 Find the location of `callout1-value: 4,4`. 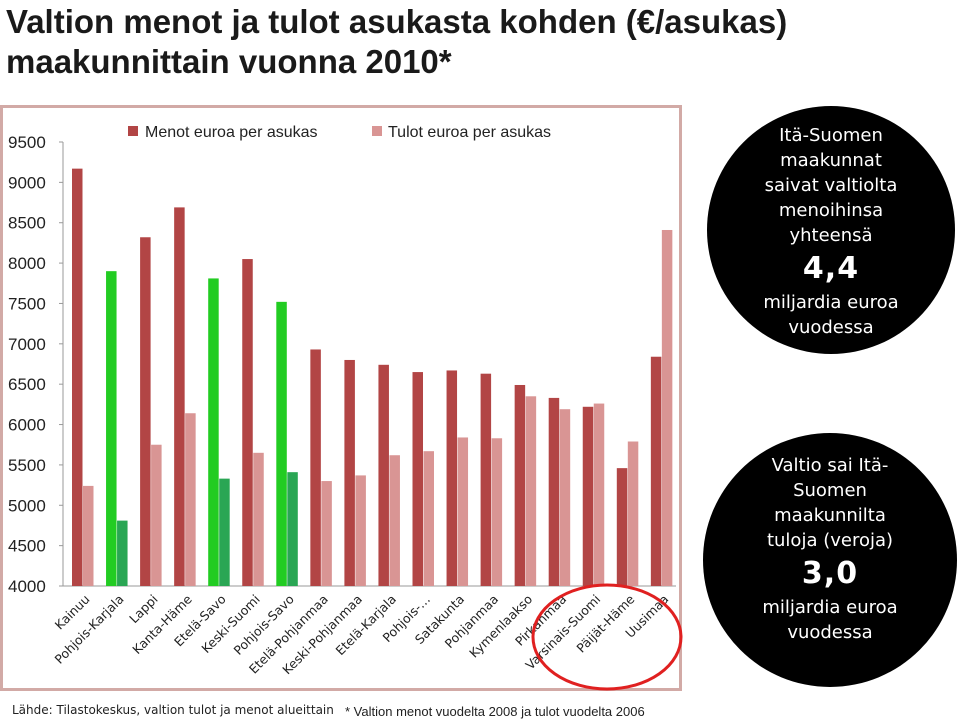

callout1-value: 4,4 is located at coordinates (831, 268).